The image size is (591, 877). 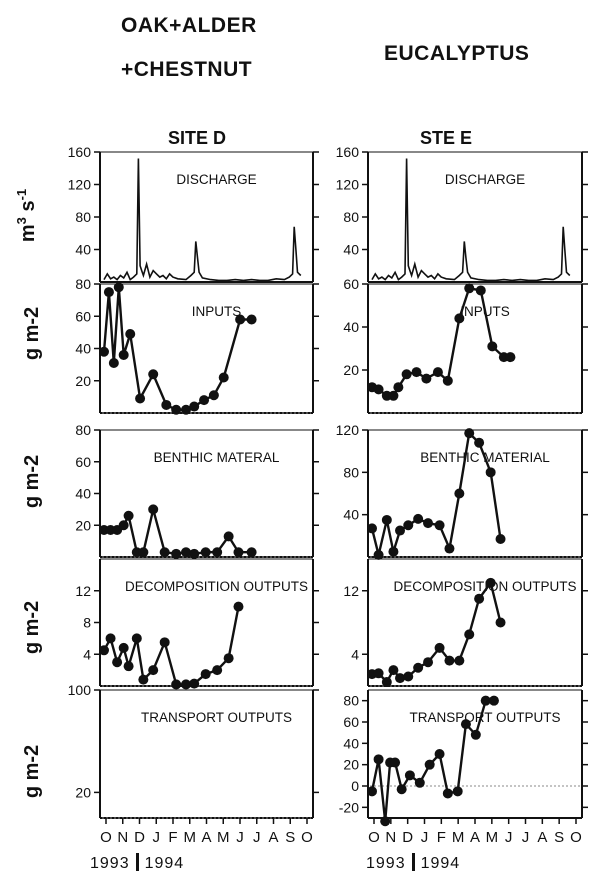 I want to click on month-label-1-0: O, so click(x=374, y=837).